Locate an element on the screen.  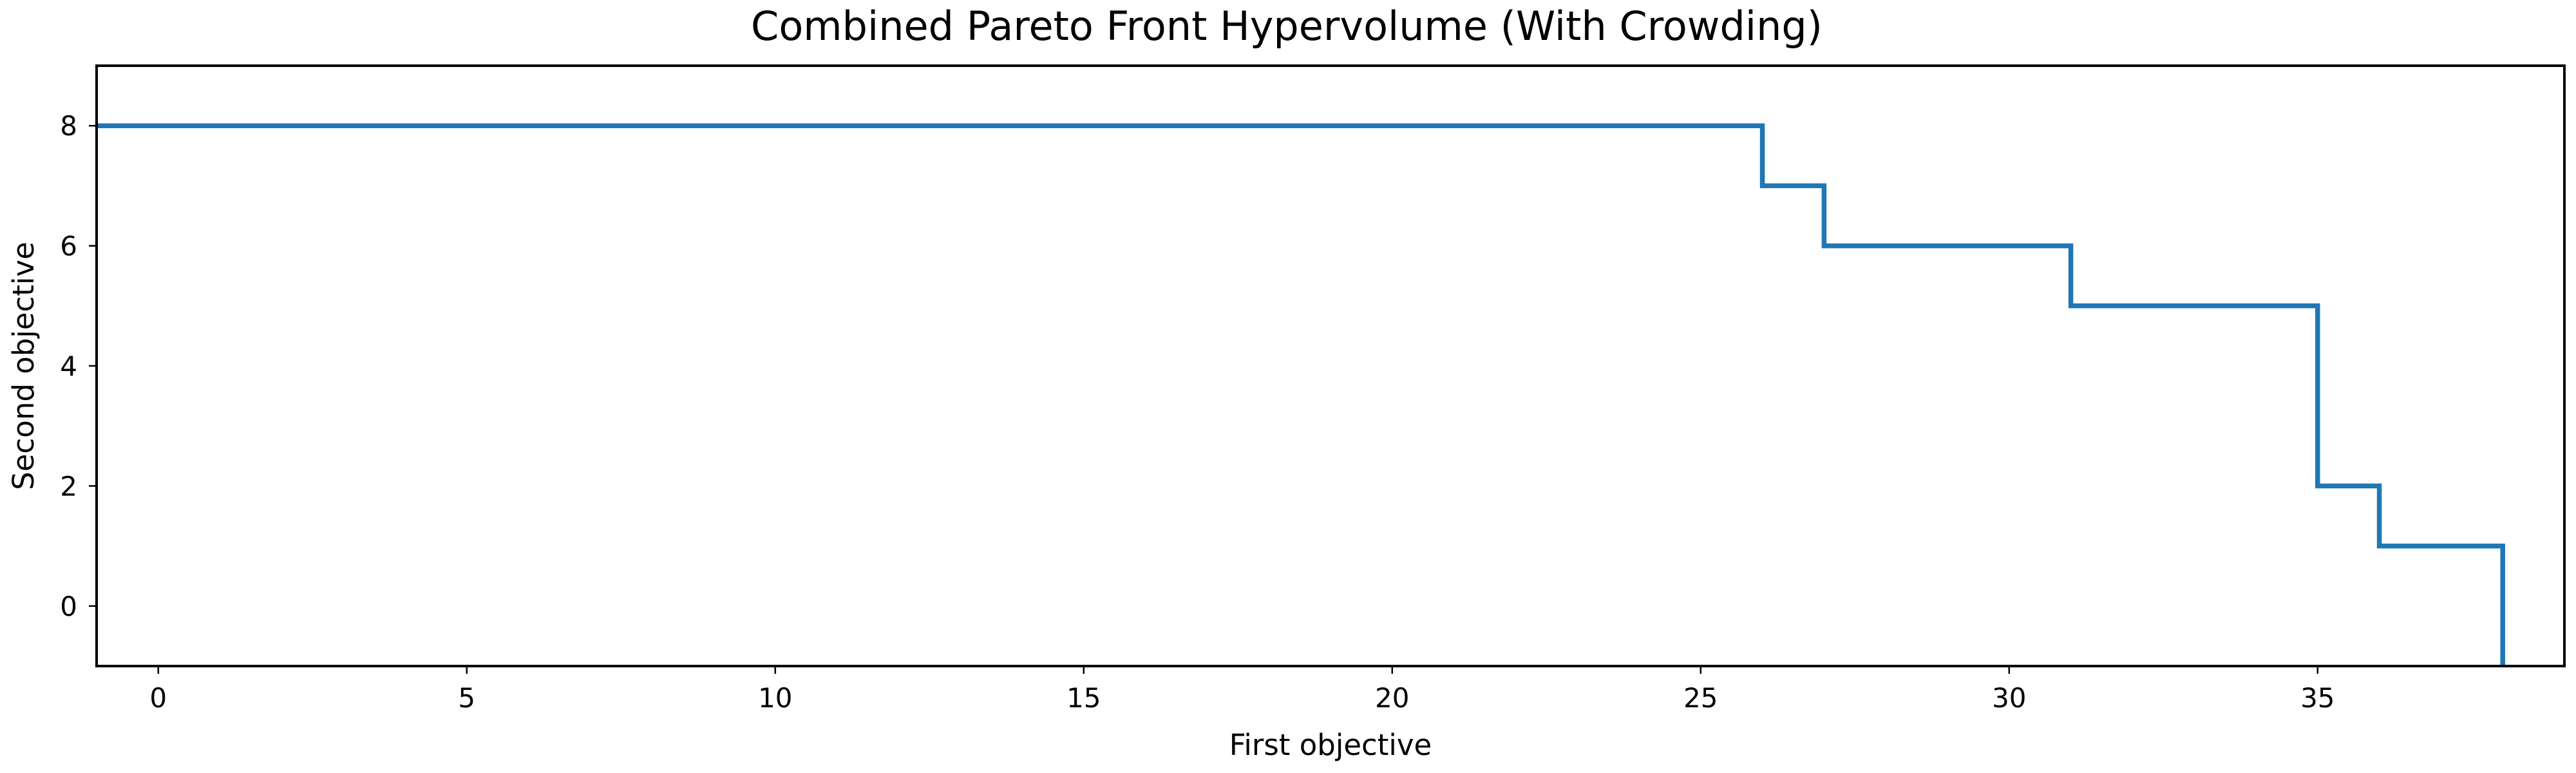
x-tick-label: 30 is located at coordinates (2009, 698).